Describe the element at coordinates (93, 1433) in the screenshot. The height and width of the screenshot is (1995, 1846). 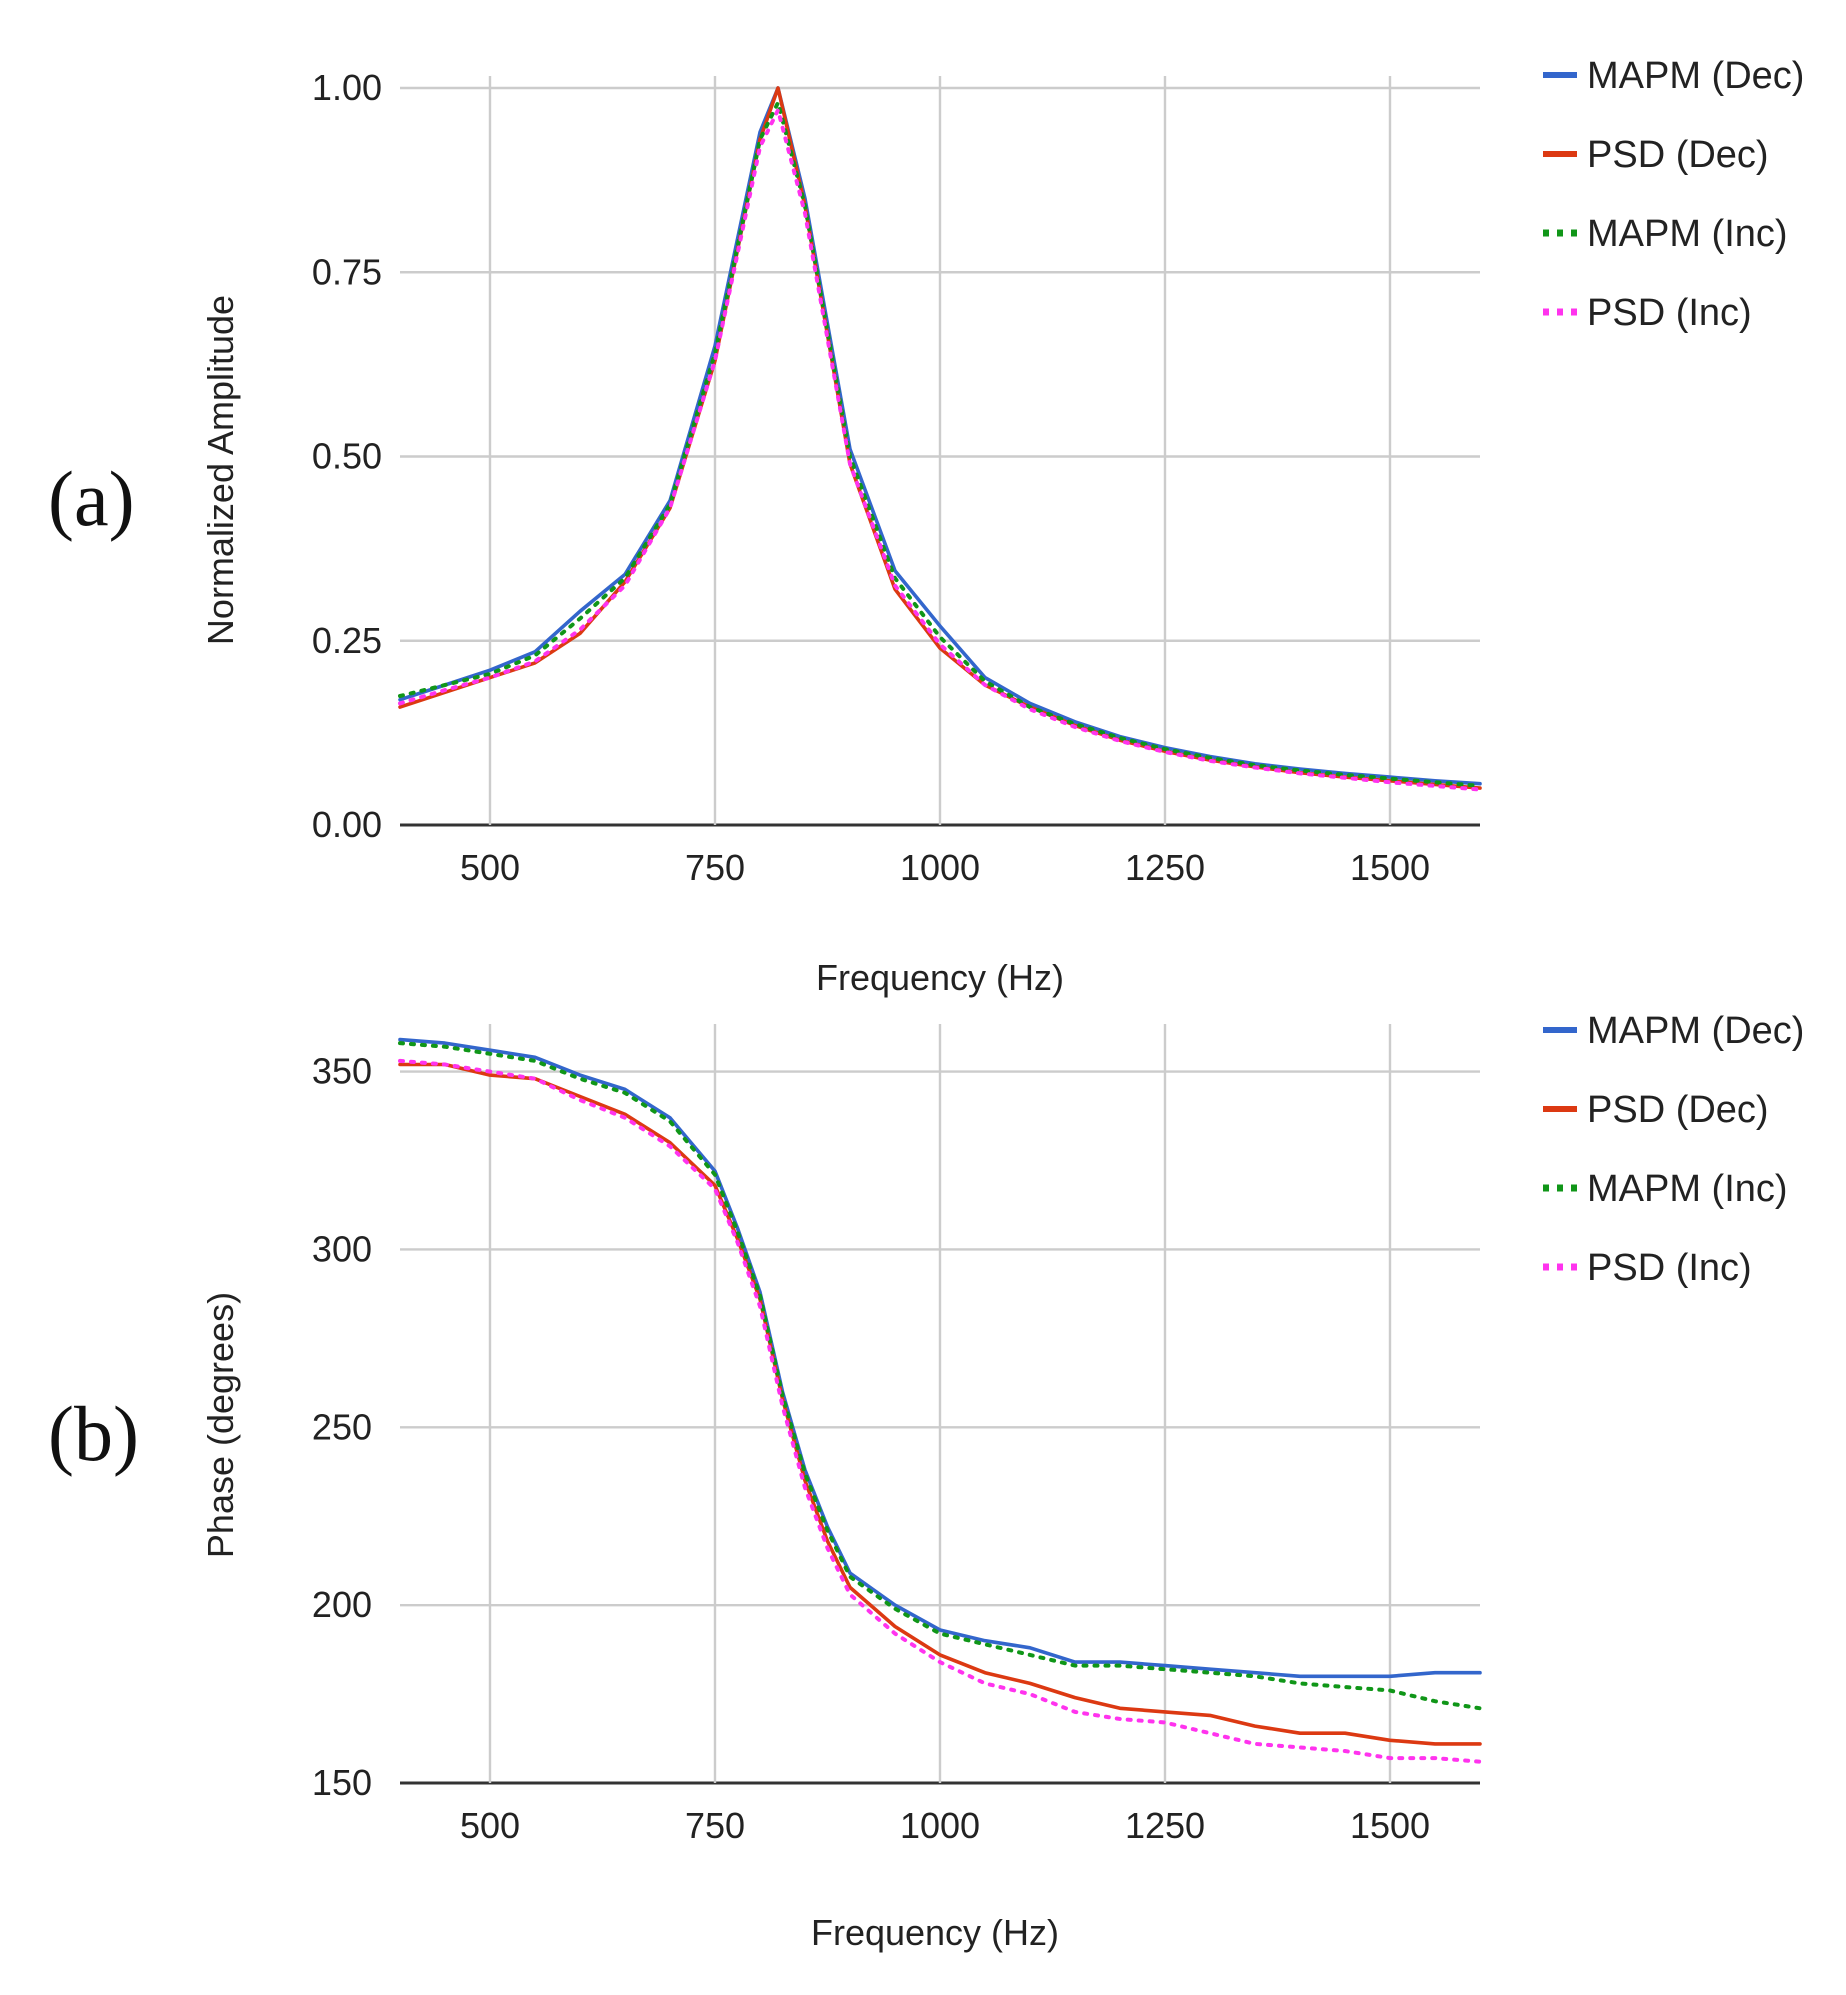
I see `panel-label-b: (b)` at that location.